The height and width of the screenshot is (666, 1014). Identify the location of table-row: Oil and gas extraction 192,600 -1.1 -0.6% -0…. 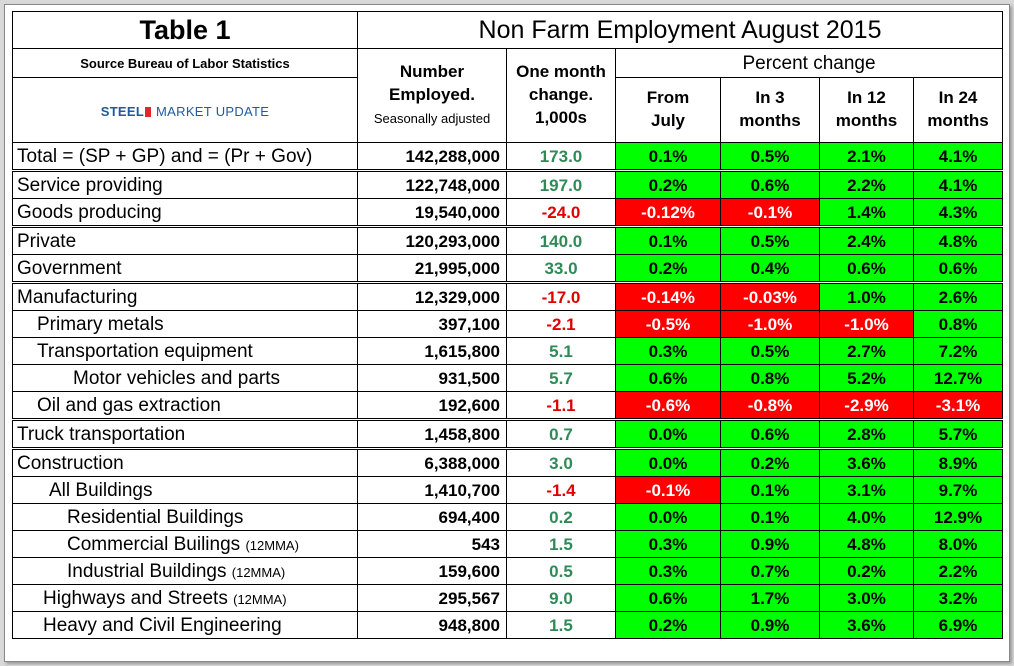
(508, 405).